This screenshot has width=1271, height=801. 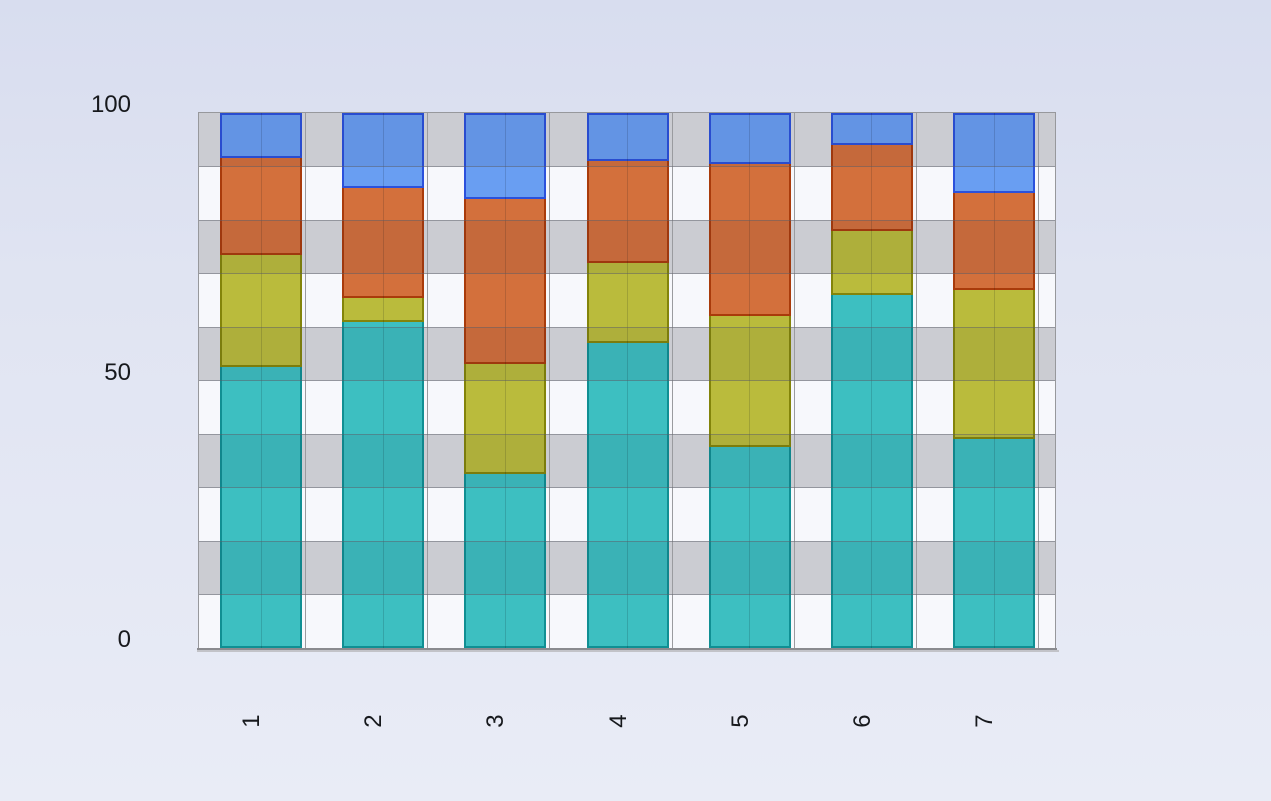 What do you see at coordinates (374, 721) in the screenshot?
I see `x-tick-label-2: 2` at bounding box center [374, 721].